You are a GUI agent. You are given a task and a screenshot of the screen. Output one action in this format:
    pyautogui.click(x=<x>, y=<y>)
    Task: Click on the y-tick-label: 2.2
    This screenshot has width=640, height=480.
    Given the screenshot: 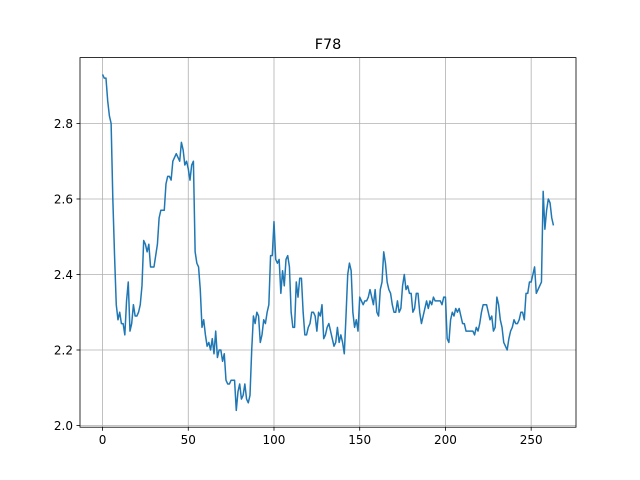 What is the action you would take?
    pyautogui.click(x=63, y=350)
    